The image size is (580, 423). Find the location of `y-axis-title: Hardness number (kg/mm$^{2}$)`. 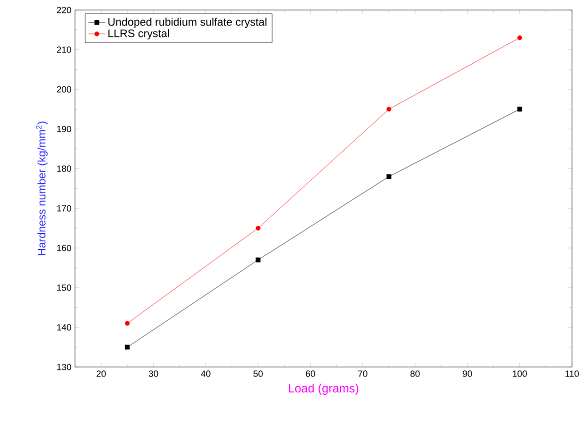

y-axis-title: Hardness number (kg/mm$^{2}$) is located at coordinates (42, 189).